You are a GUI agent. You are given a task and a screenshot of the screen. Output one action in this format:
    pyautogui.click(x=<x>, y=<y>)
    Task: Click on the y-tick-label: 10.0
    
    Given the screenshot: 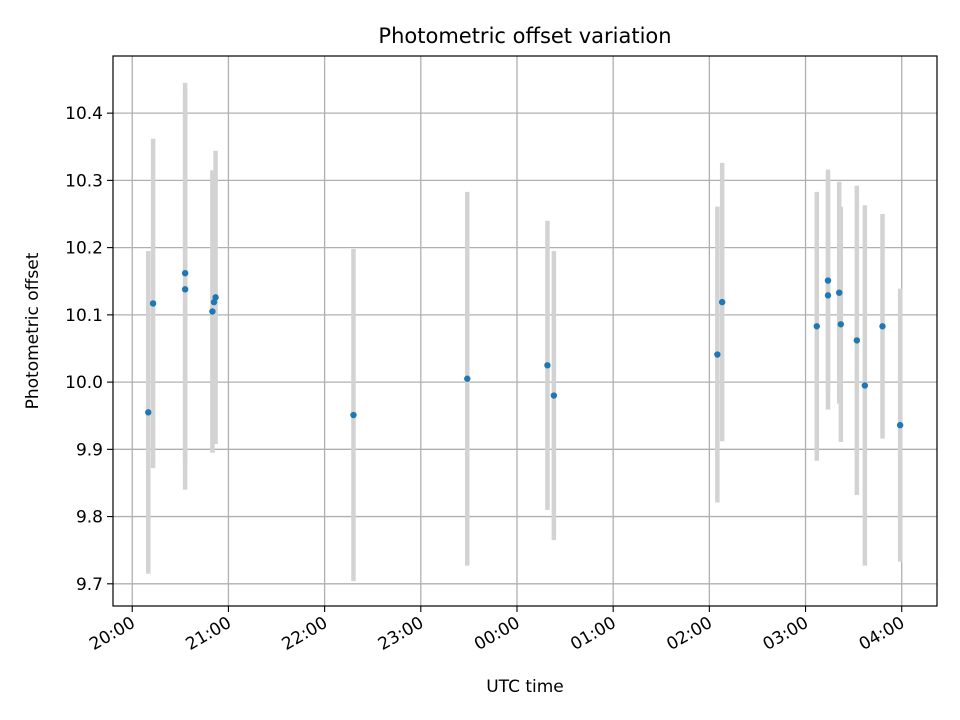 What is the action you would take?
    pyautogui.click(x=84, y=383)
    